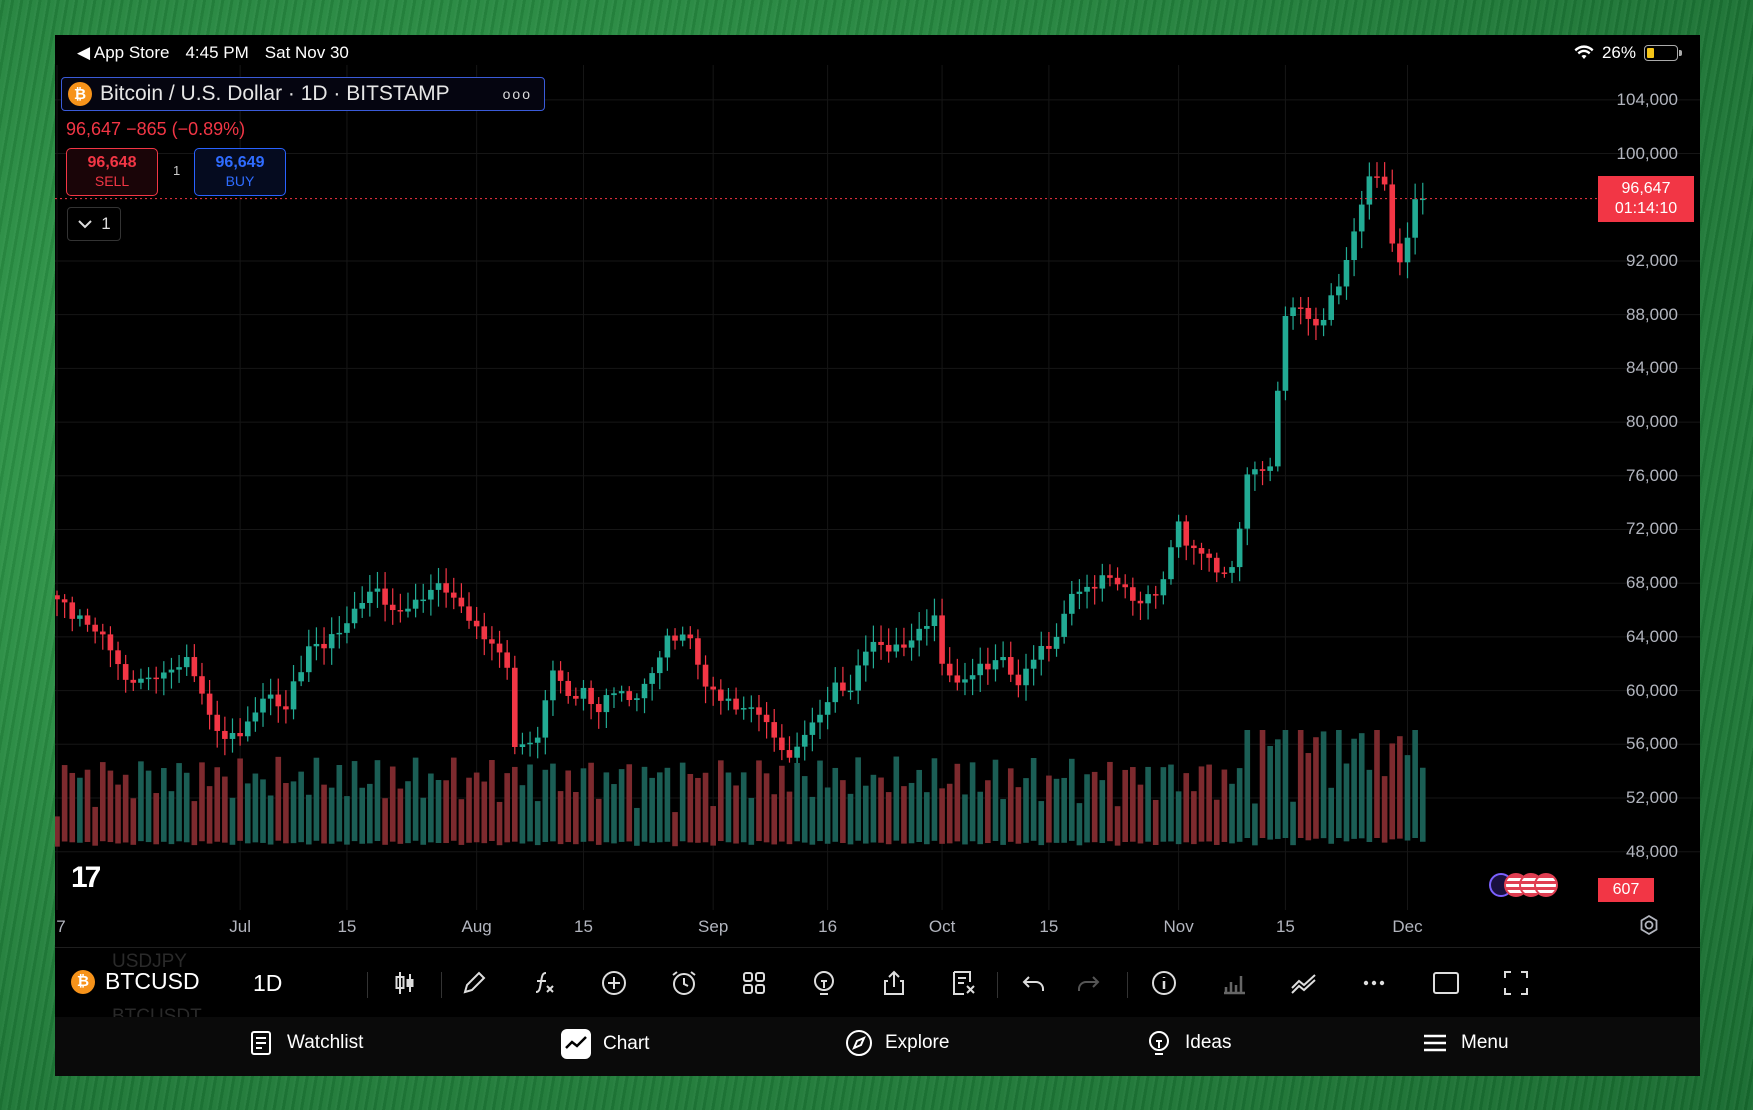  Describe the element at coordinates (1088, 983) in the screenshot. I see `redo-button` at that location.